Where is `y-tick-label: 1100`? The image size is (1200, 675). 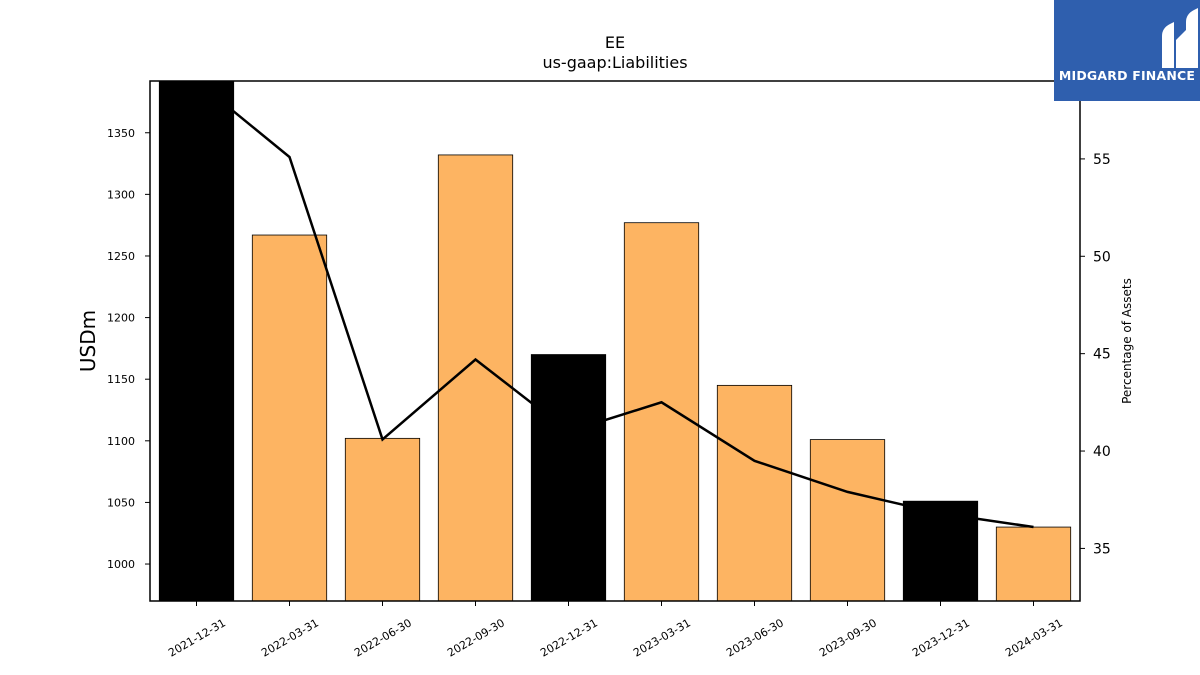
y-tick-label: 1100 is located at coordinates (121, 441).